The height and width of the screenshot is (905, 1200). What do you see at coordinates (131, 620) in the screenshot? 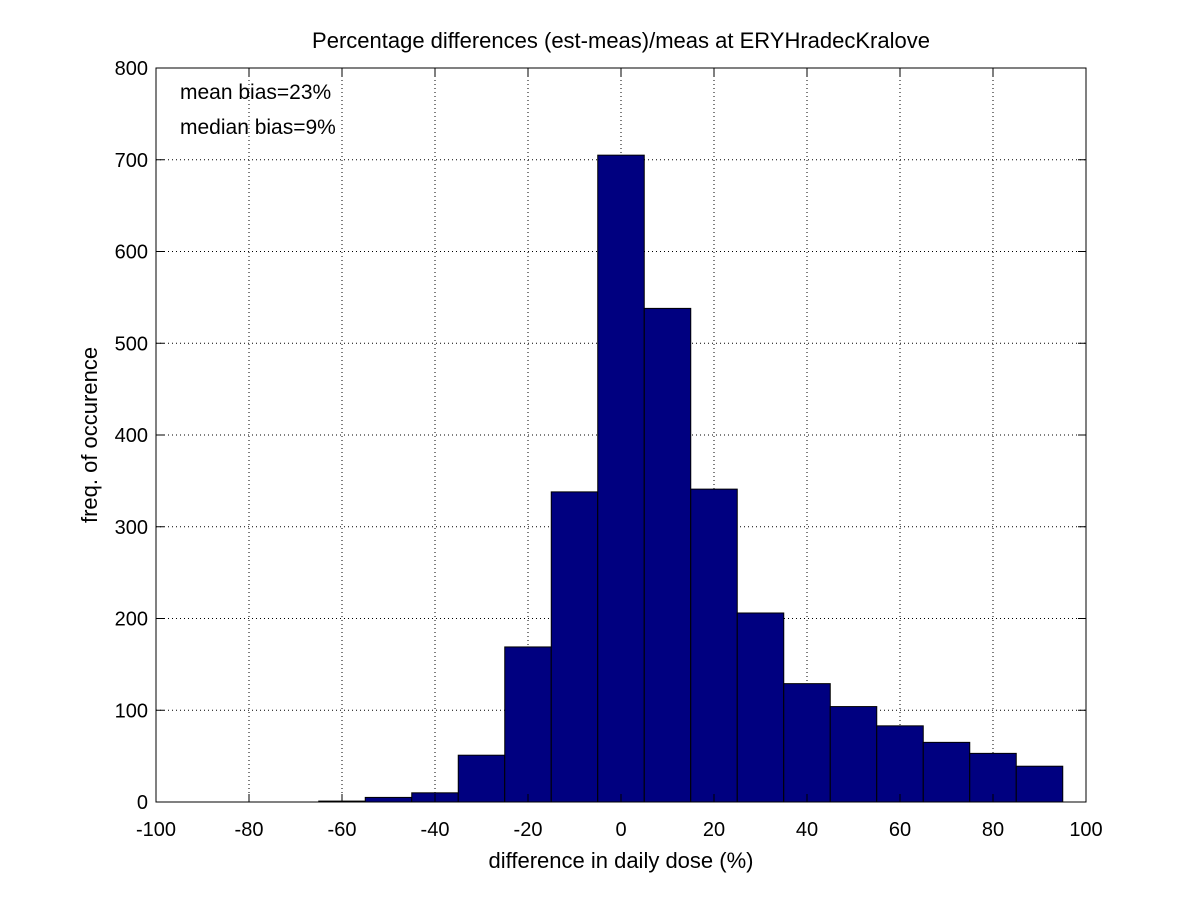
I see `y-tick-label: 200` at bounding box center [131, 620].